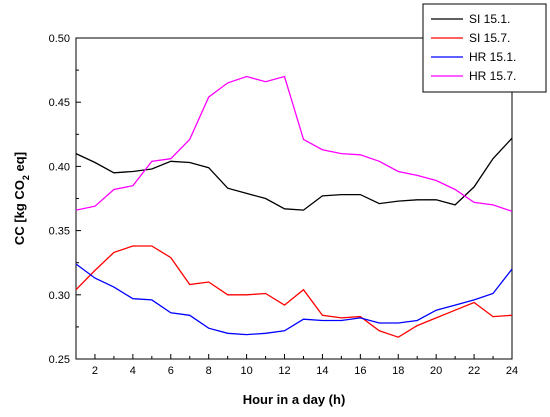 Image resolution: width=550 pixels, height=417 pixels. I want to click on y-axis-ticks: 0.25 0.30 0.35 0.40 0.45 0.50, so click(65, 199).